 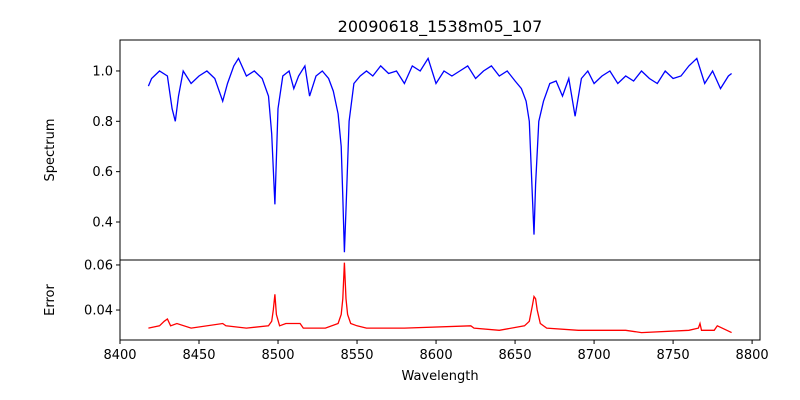 What do you see at coordinates (50, 150) in the screenshot?
I see `y-axis-label-spectrum: Spectrum` at bounding box center [50, 150].